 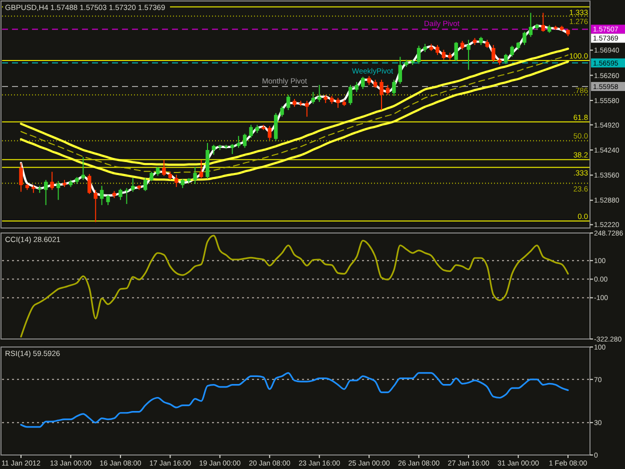 What do you see at coordinates (294, 400) in the screenshot?
I see `line-series` at bounding box center [294, 400].